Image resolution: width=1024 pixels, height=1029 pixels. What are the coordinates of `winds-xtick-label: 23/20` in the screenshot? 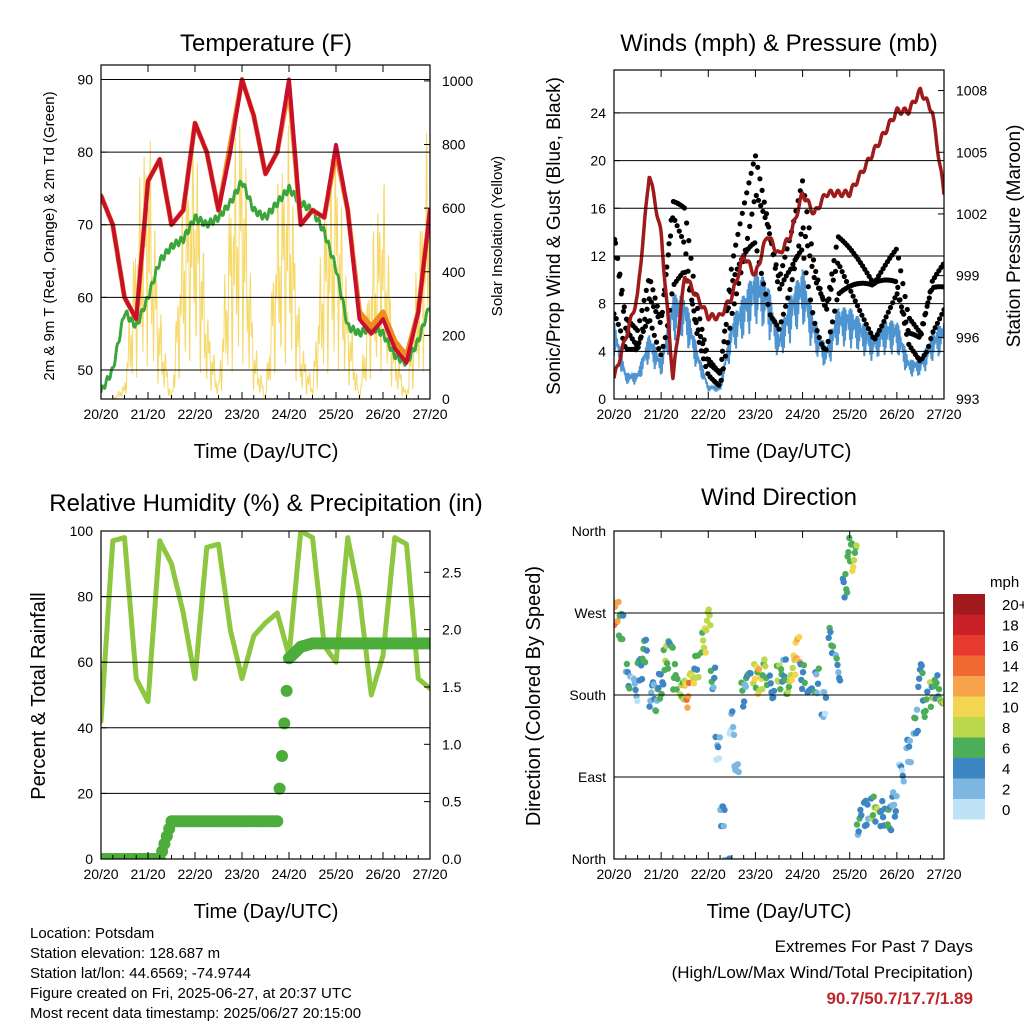 It's located at (755, 414).